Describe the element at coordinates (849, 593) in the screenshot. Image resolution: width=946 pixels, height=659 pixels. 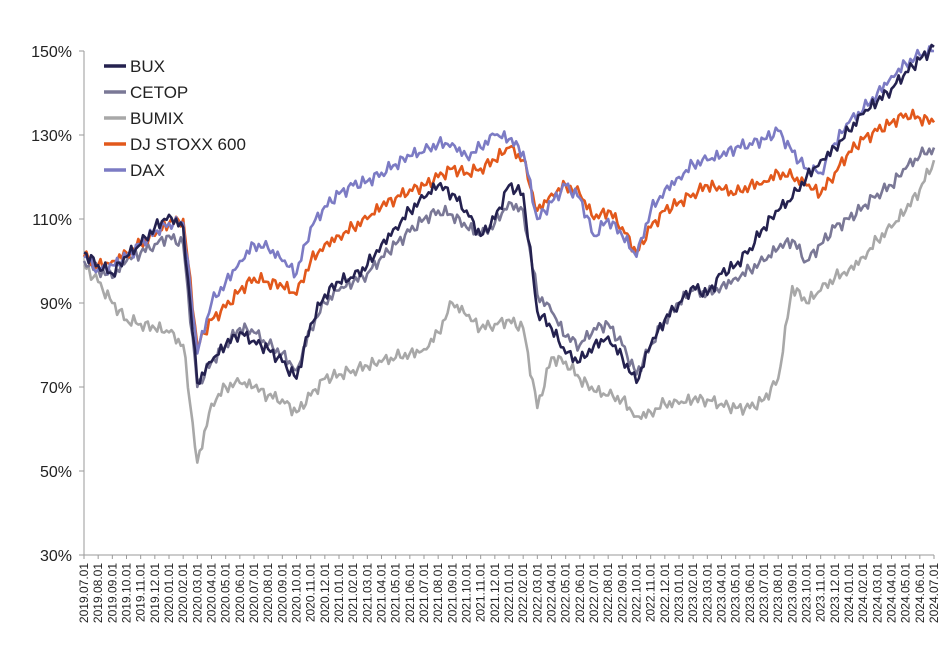
I see `x-tick-label: 2024.01.01` at that location.